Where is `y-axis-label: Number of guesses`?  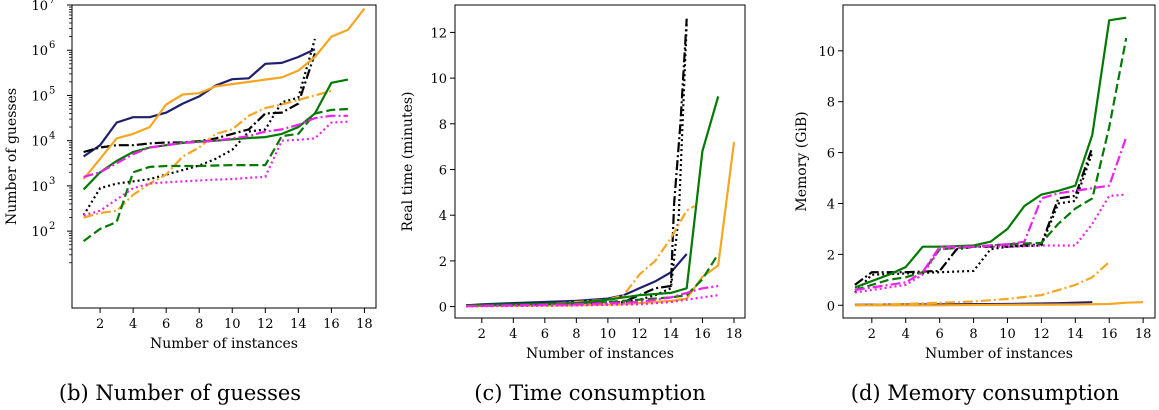
y-axis-label: Number of guesses is located at coordinates (12, 156).